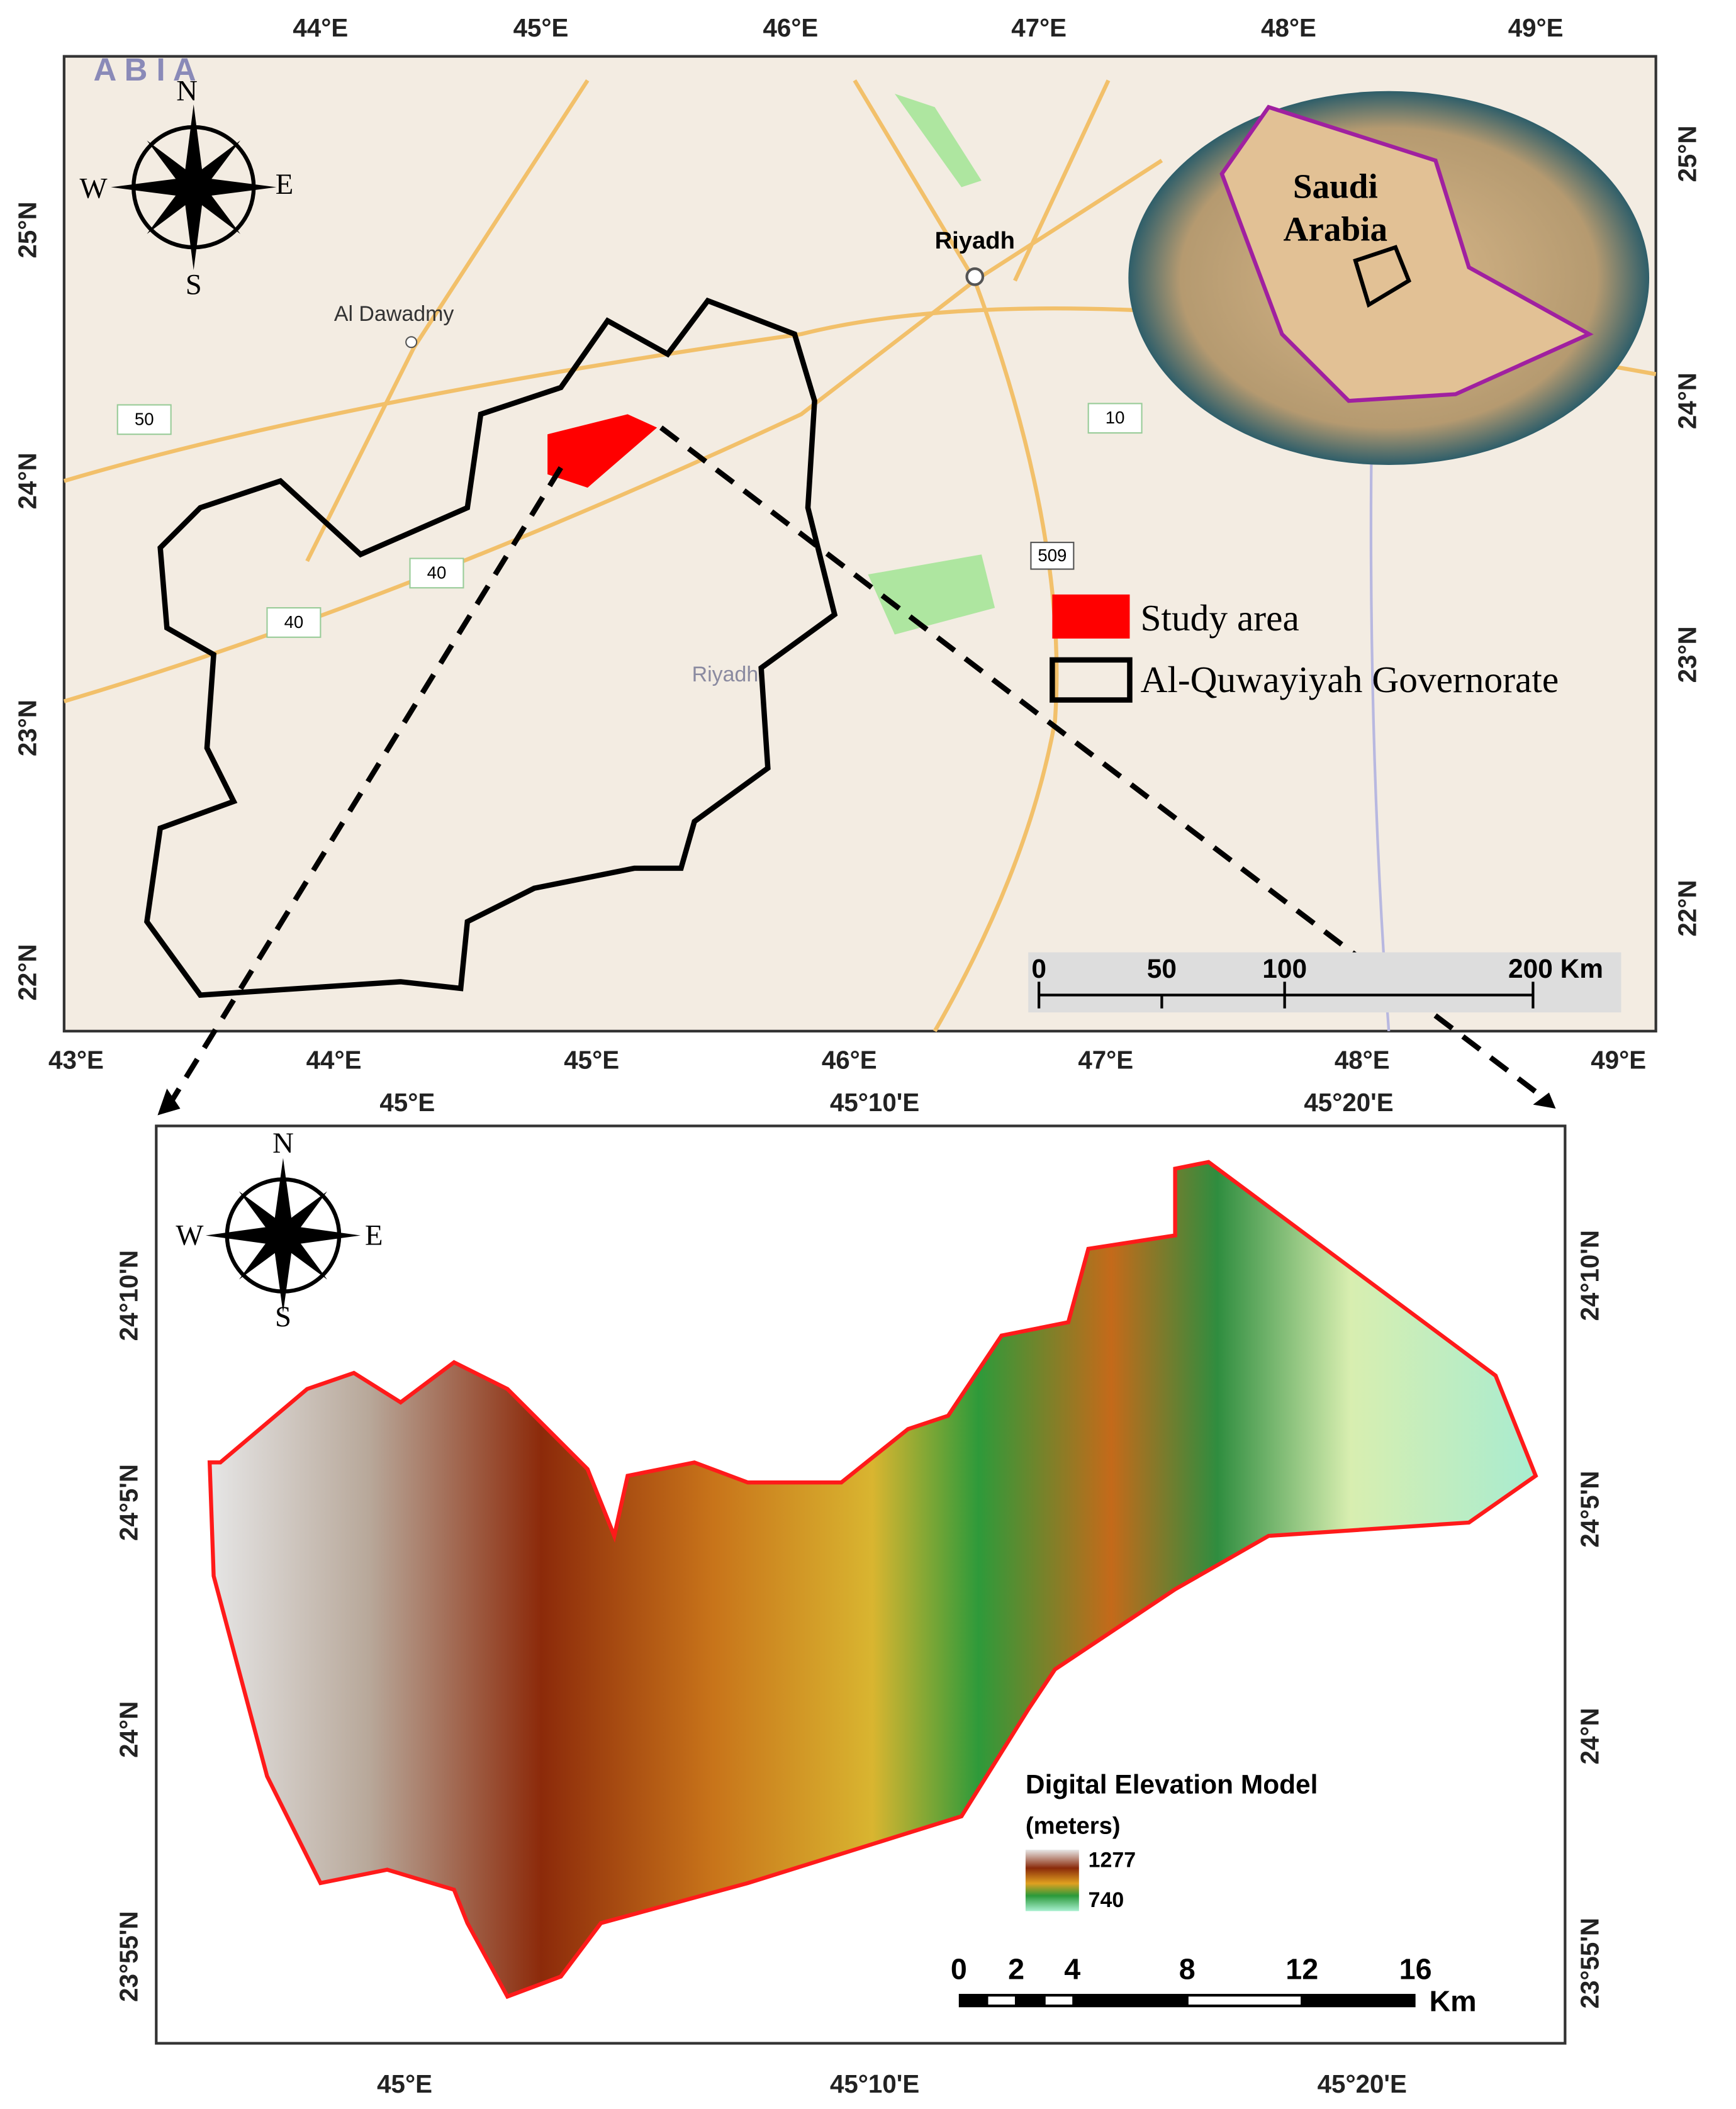 The width and height of the screenshot is (1736, 2109). What do you see at coordinates (1214, 1985) in the screenshot?
I see `scale-labels: 0 2 4 8 12 16 Km` at bounding box center [1214, 1985].